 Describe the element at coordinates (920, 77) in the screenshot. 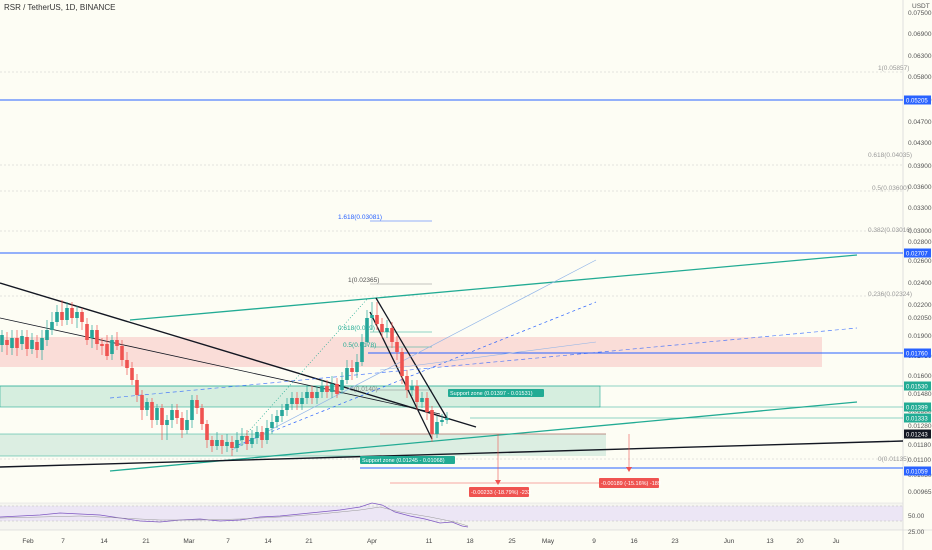

I see `price-axis-label: 0.05800` at that location.